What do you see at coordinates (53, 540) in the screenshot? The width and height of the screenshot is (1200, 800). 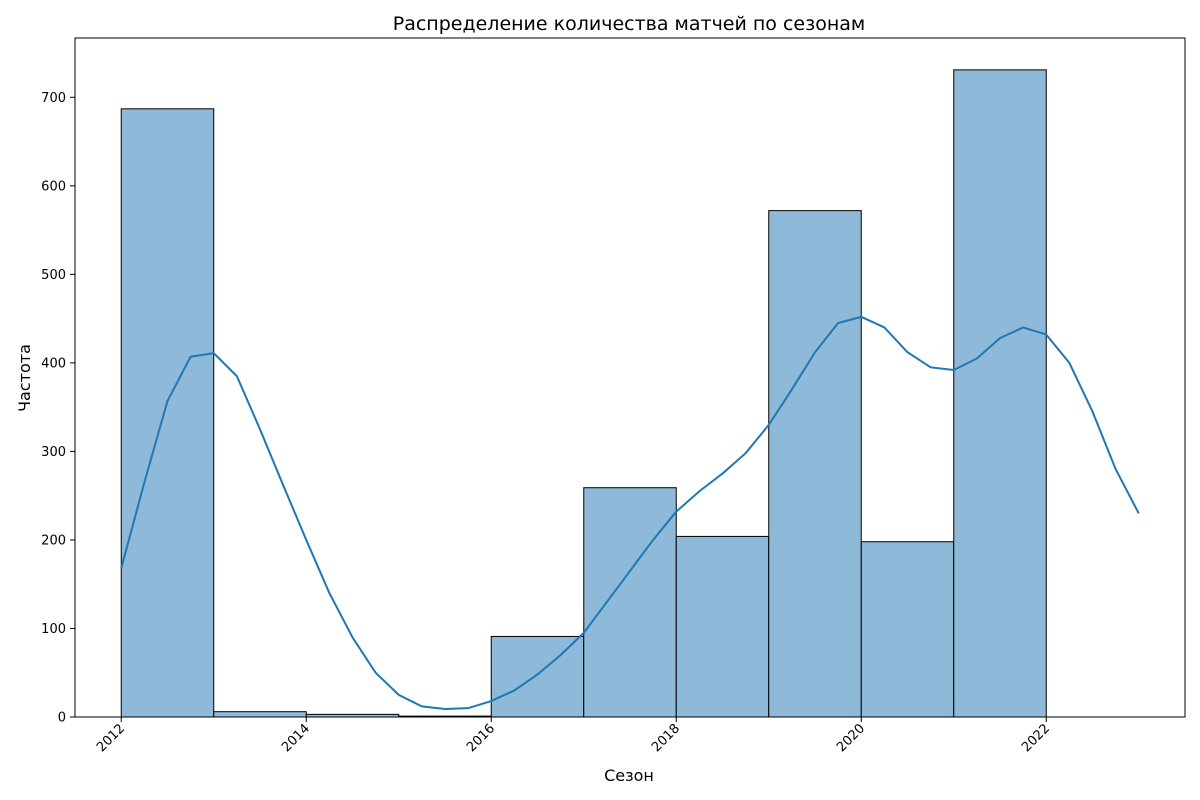 I see `y-tick-label: 200` at bounding box center [53, 540].